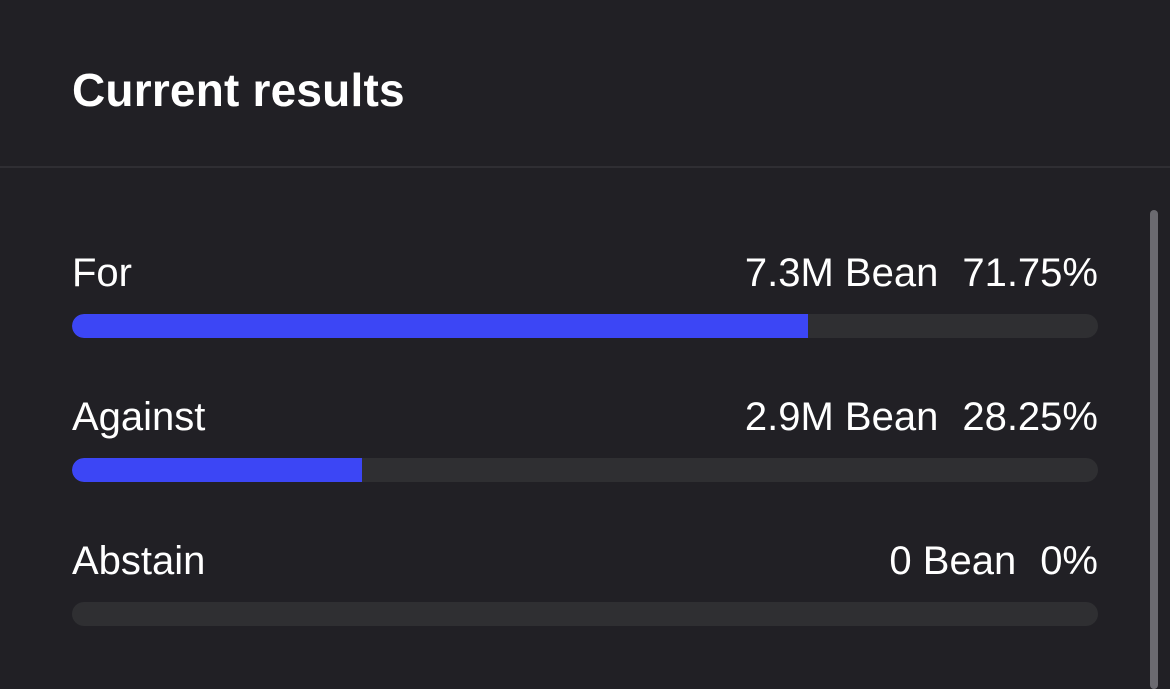  Describe the element at coordinates (1030, 273) in the screenshot. I see `result-percent: 71.75%` at that location.